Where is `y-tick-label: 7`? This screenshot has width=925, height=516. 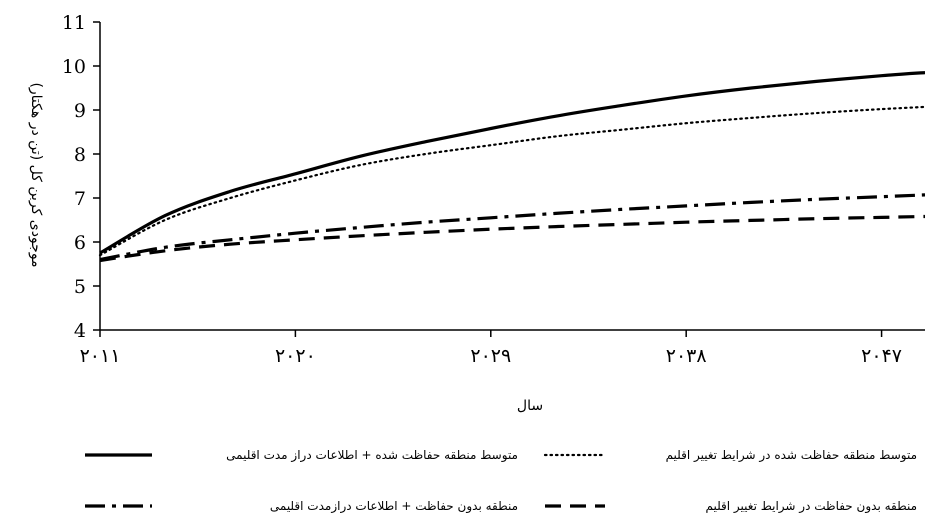 y-tick-label: 7 is located at coordinates (80, 199).